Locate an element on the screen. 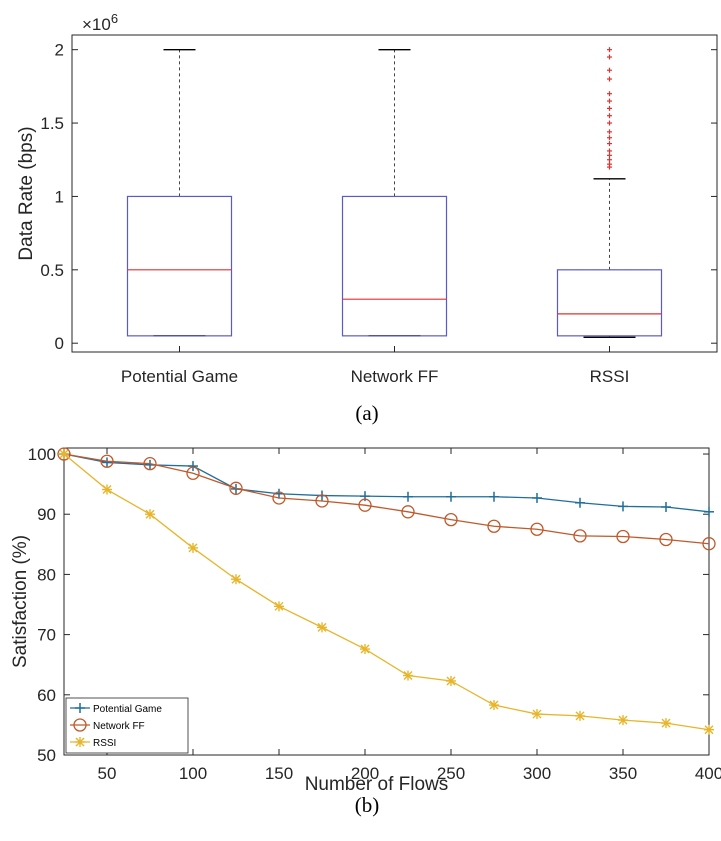 This screenshot has height=841, width=721. x-tick-label-b: 400 is located at coordinates (708, 773).